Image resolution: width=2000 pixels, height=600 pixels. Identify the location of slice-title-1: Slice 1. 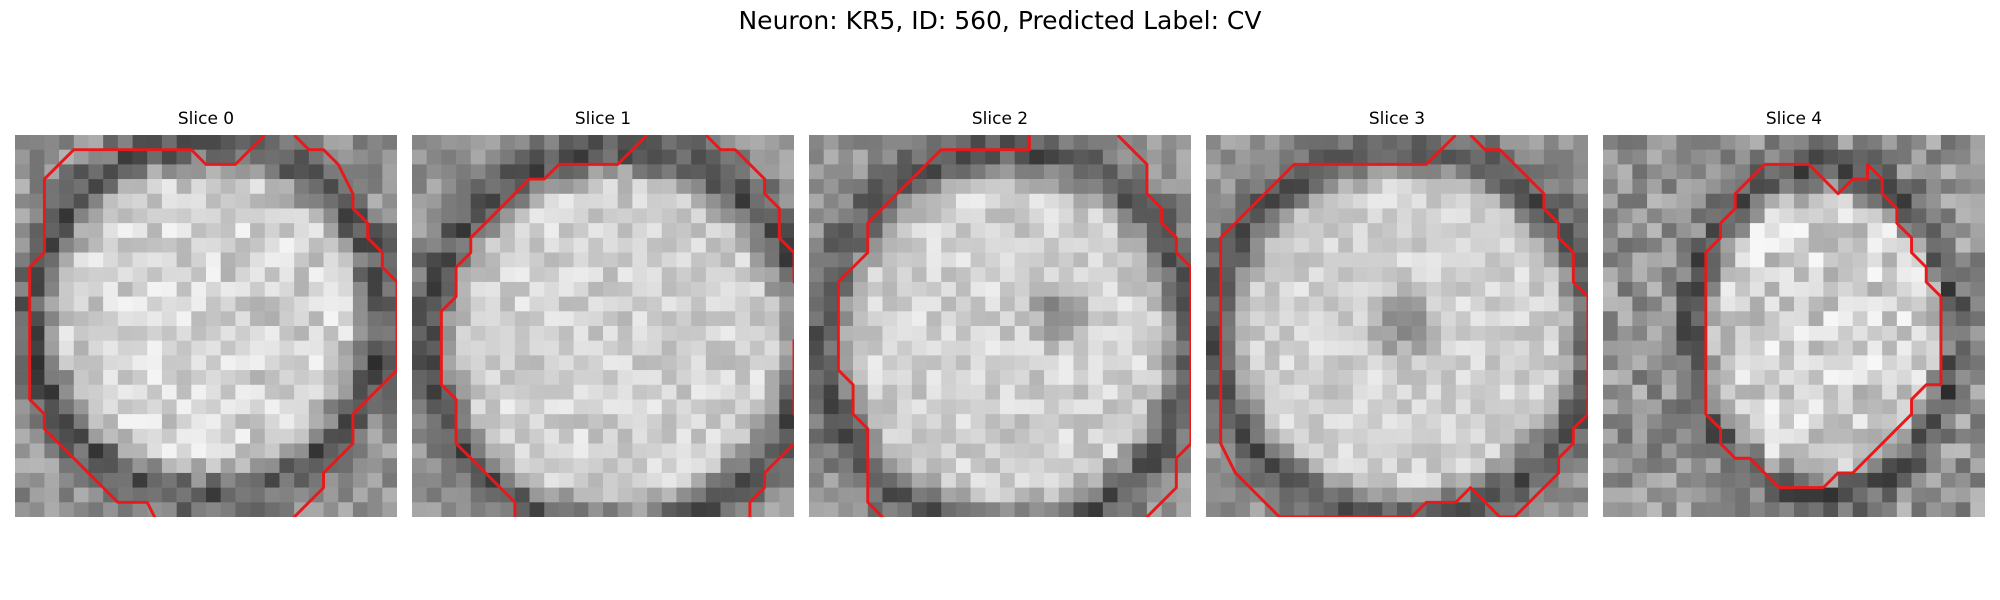
(603, 119).